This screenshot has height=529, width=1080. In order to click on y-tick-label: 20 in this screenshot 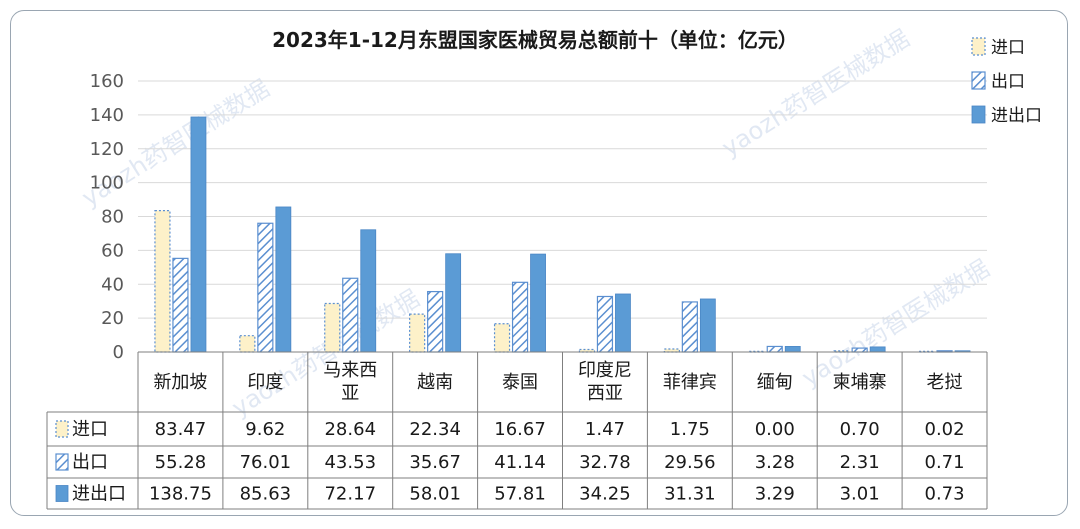, I will do `click(112, 318)`.